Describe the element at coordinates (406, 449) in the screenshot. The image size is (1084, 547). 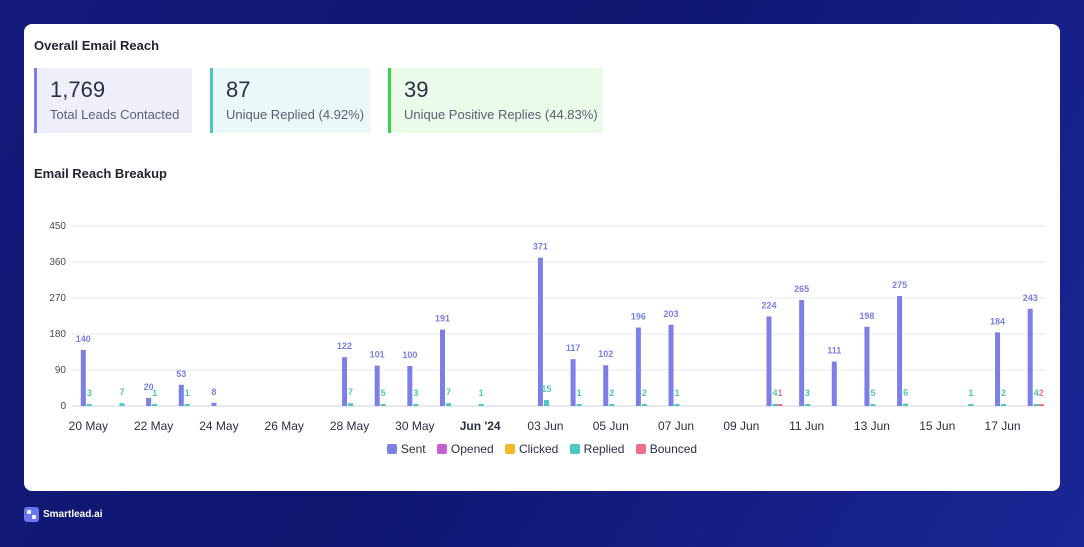
I see `legend-item-sent: Sent` at that location.